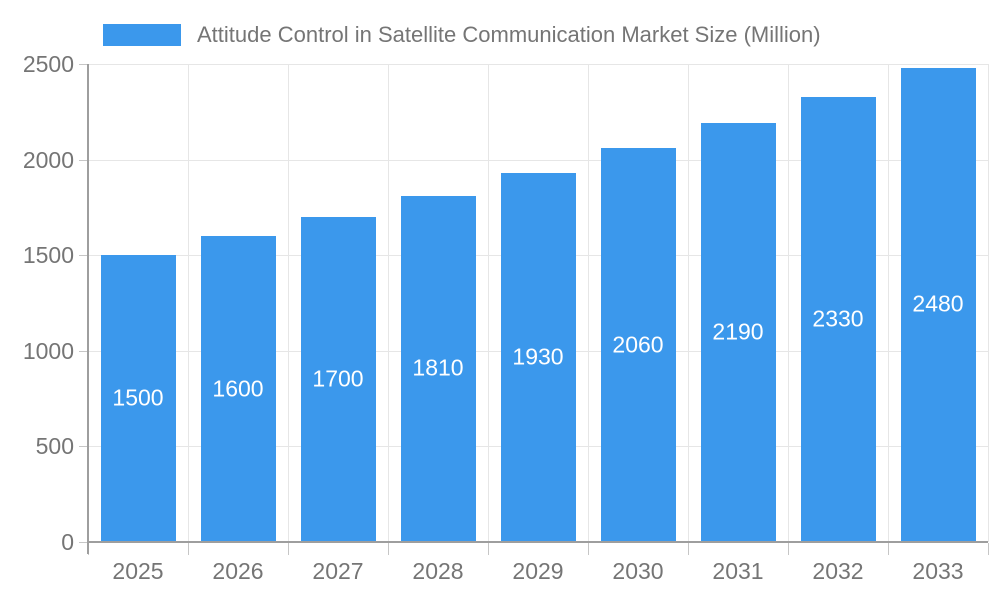 The image size is (1000, 600). What do you see at coordinates (48, 255) in the screenshot?
I see `y-tick-label: 1500` at bounding box center [48, 255].